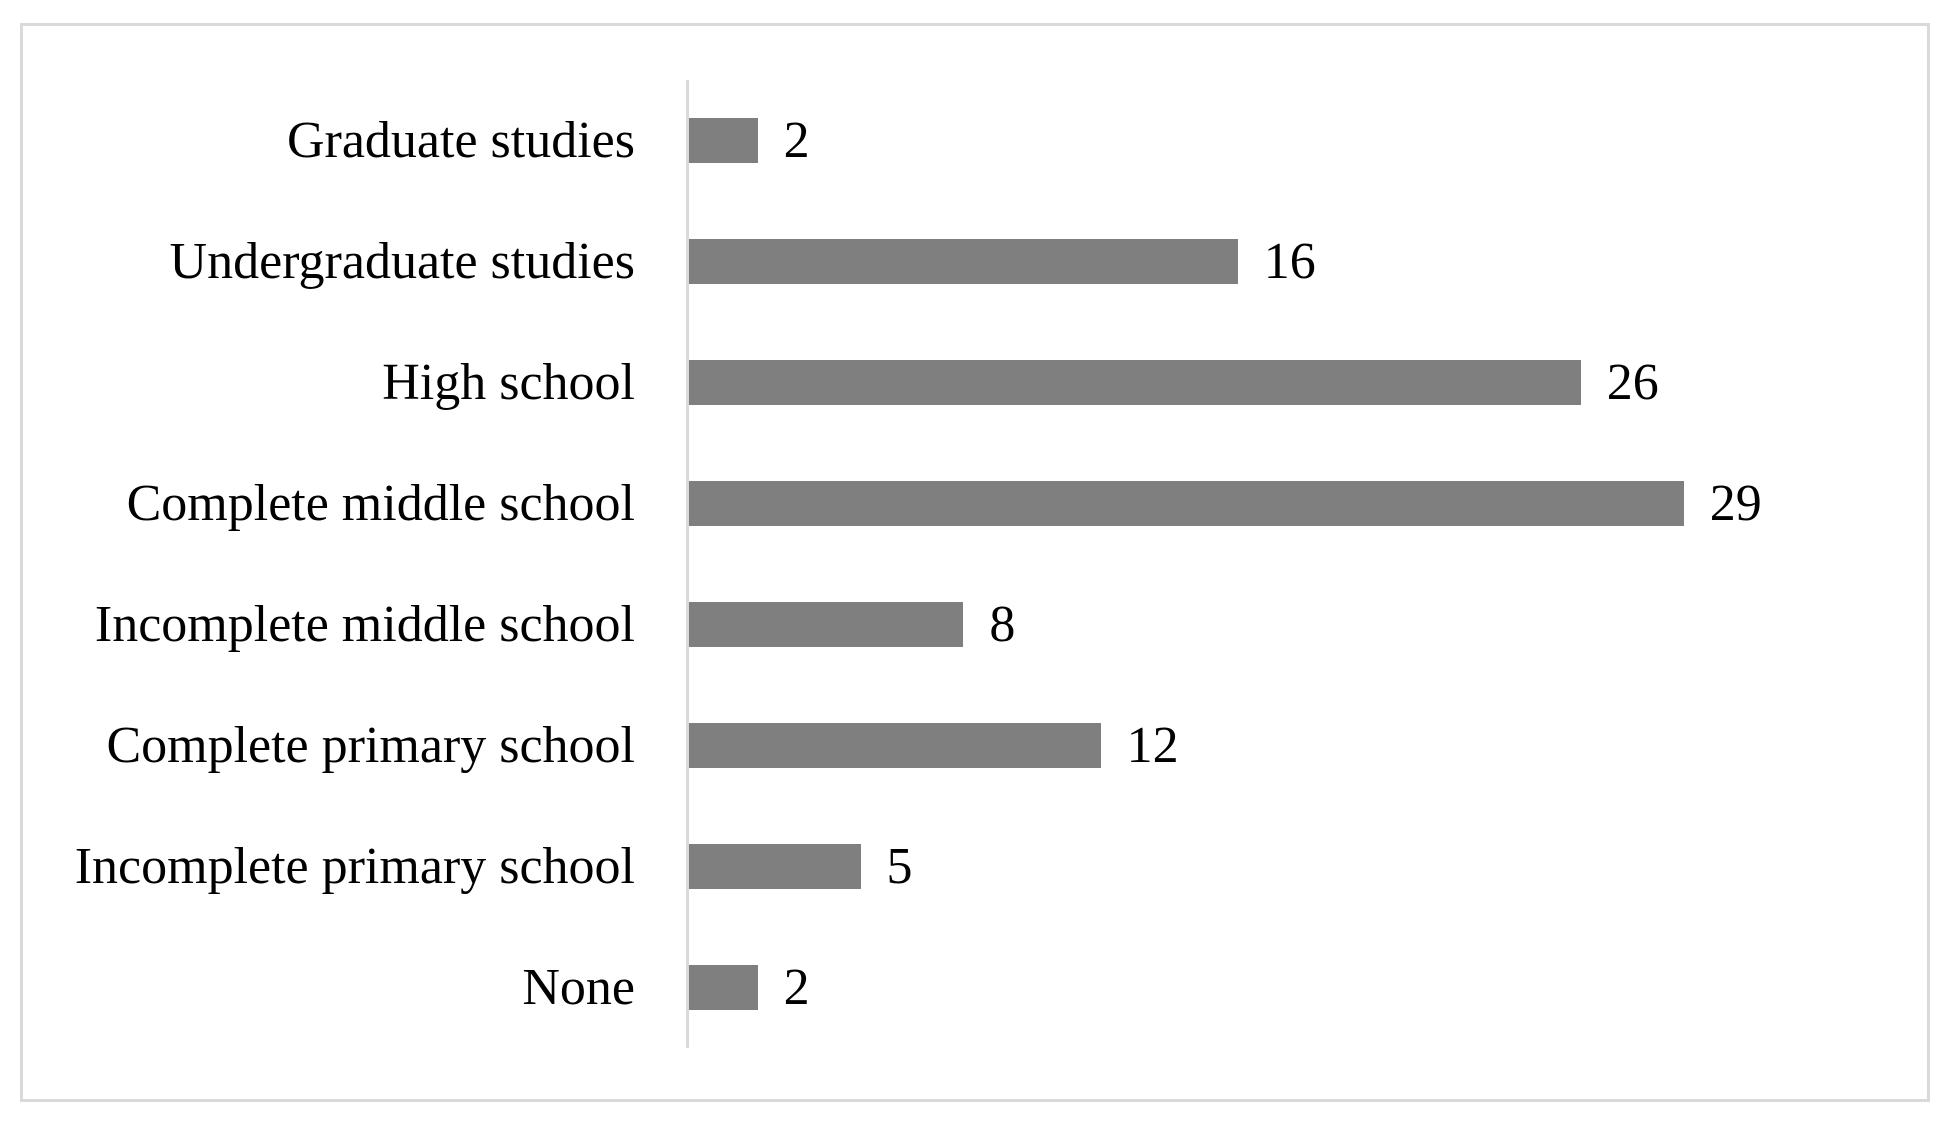 This screenshot has height=1129, width=1957. I want to click on value-label: 5, so click(899, 866).